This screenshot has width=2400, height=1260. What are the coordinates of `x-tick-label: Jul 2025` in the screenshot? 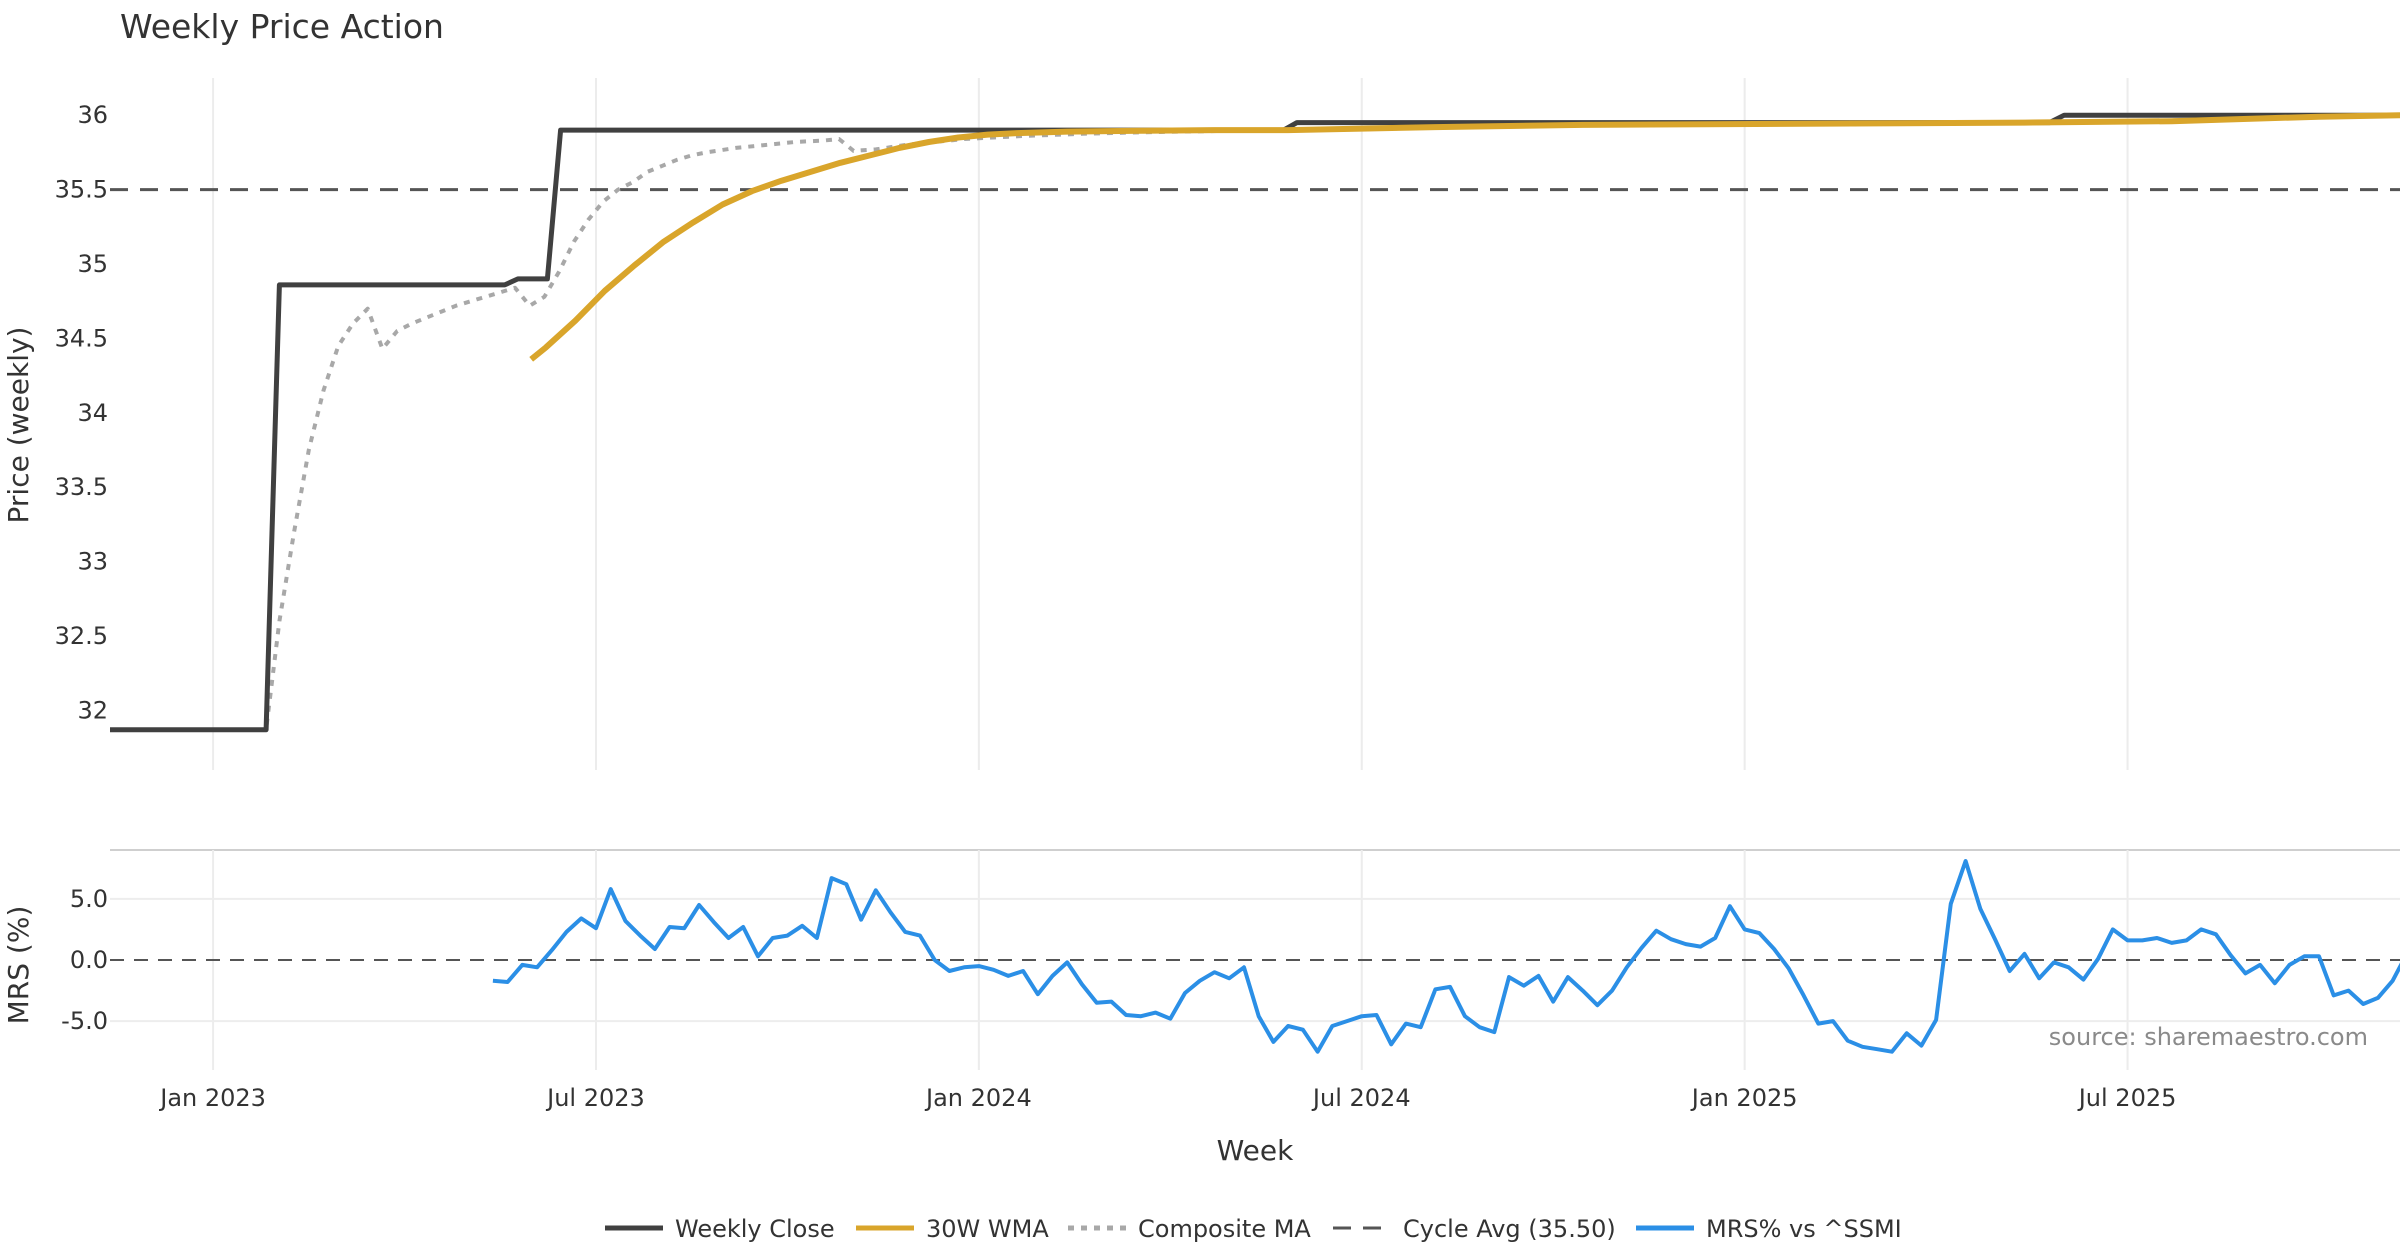 It's located at (2127, 1098).